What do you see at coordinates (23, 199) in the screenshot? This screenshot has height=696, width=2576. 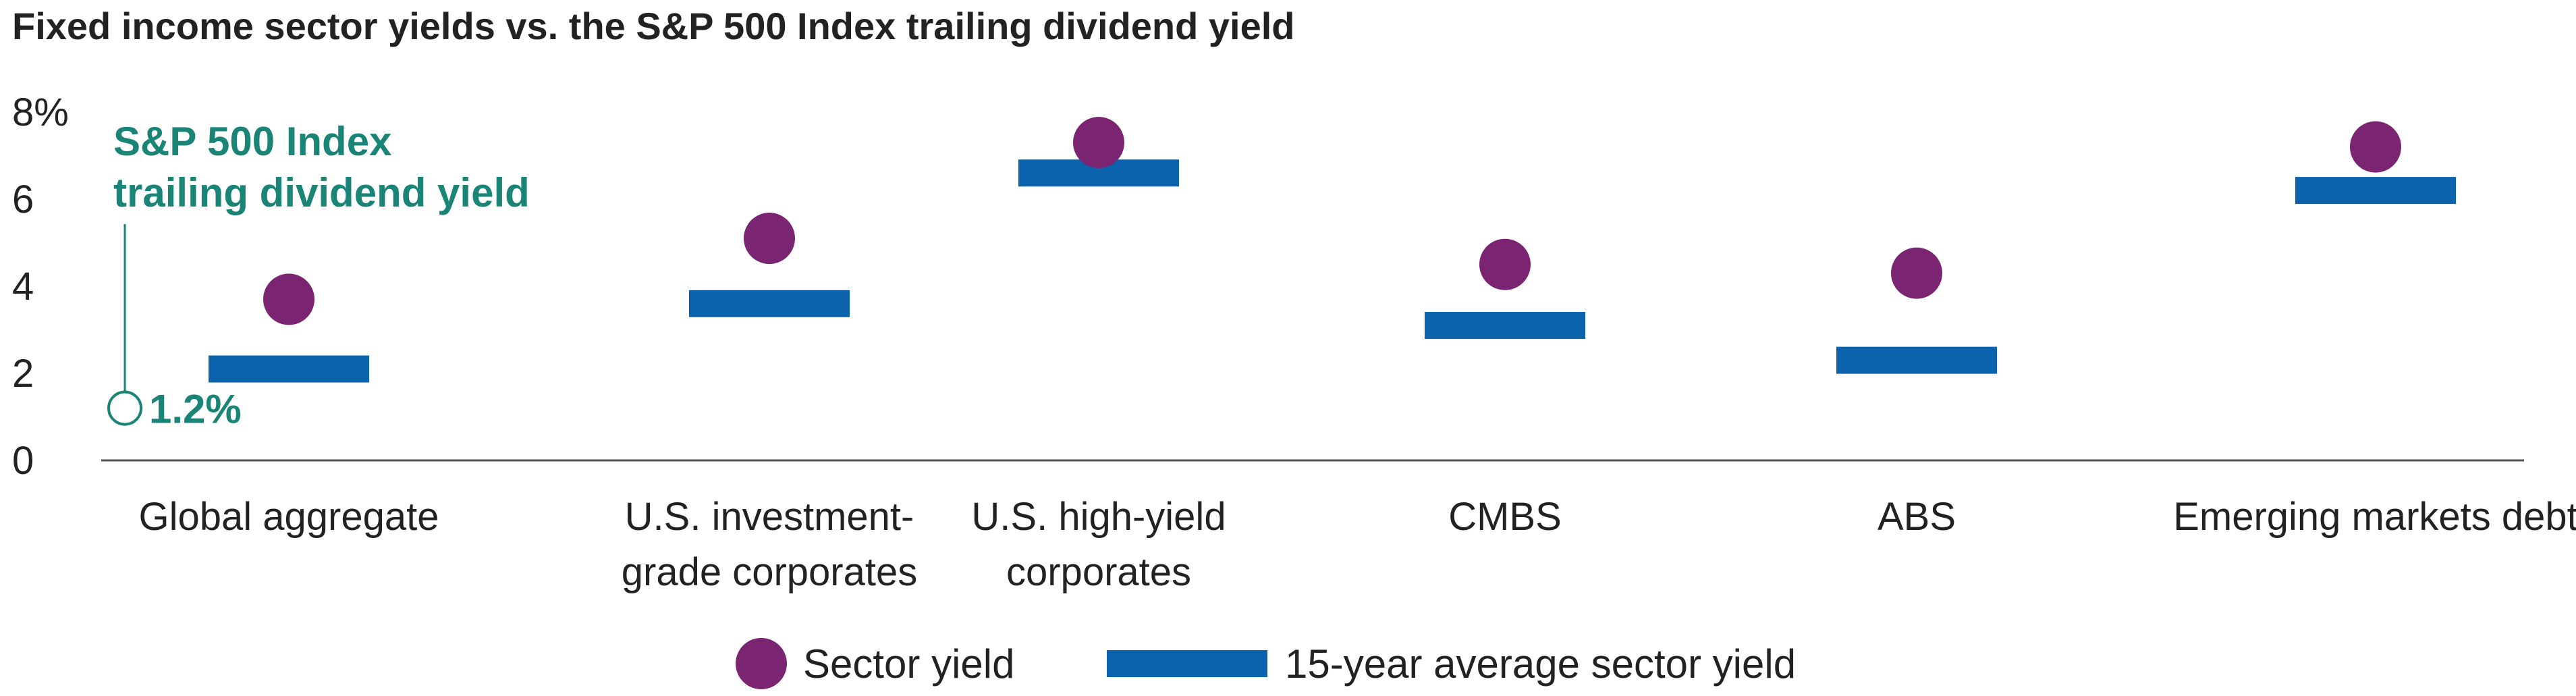 I see `y-tick-label: 6` at bounding box center [23, 199].